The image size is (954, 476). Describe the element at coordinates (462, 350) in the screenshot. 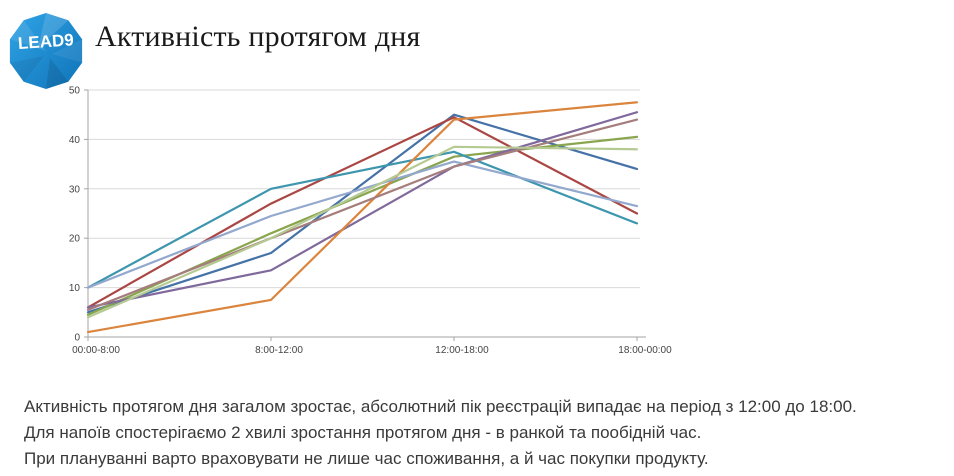

I see `x-tick-label: 12:00-18:00` at that location.